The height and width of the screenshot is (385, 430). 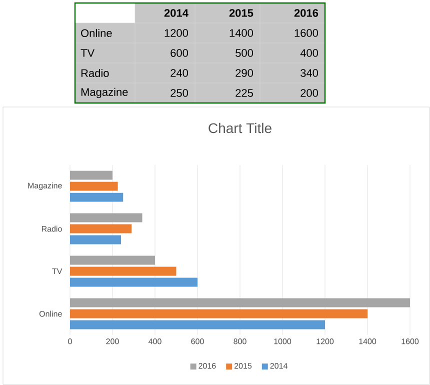 I want to click on legend-label: 2015, so click(x=243, y=366).